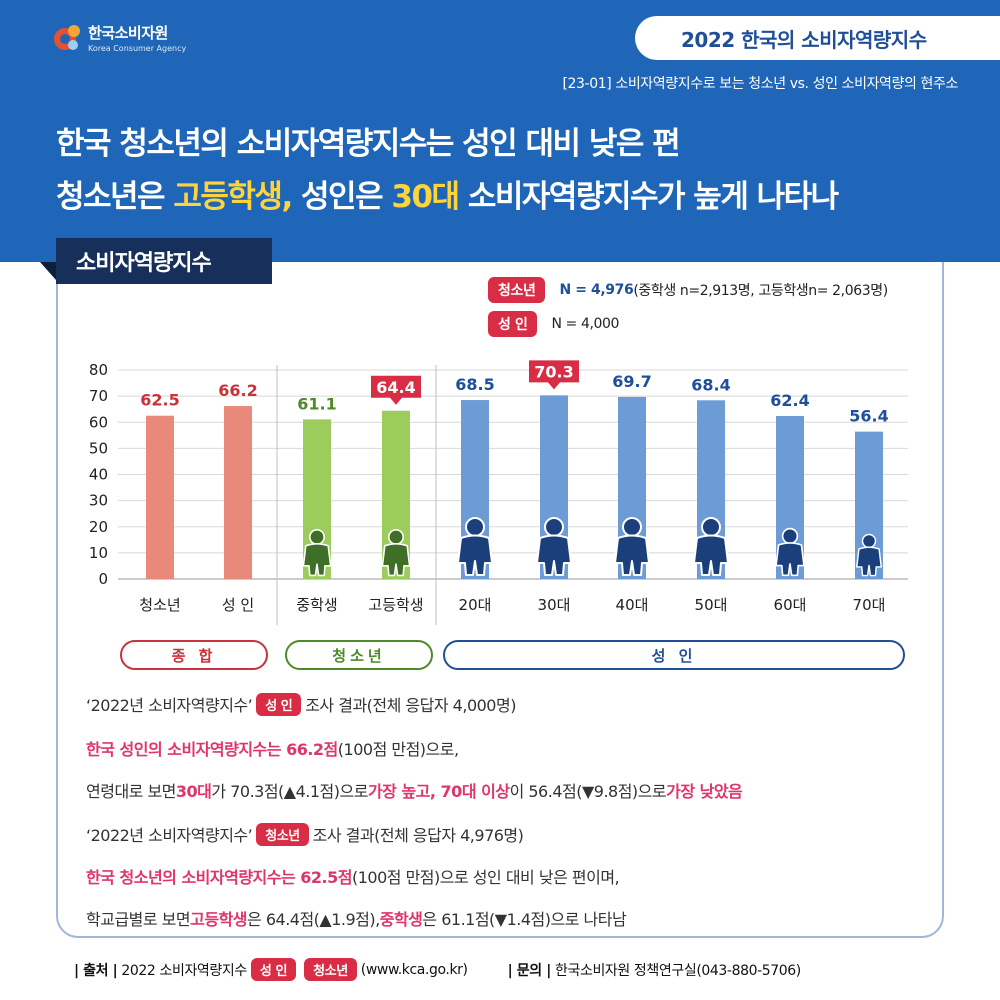 Image resolution: width=1000 pixels, height=1000 pixels. What do you see at coordinates (330, 969) in the screenshot?
I see `footer-youth-badge: 청소년` at bounding box center [330, 969].